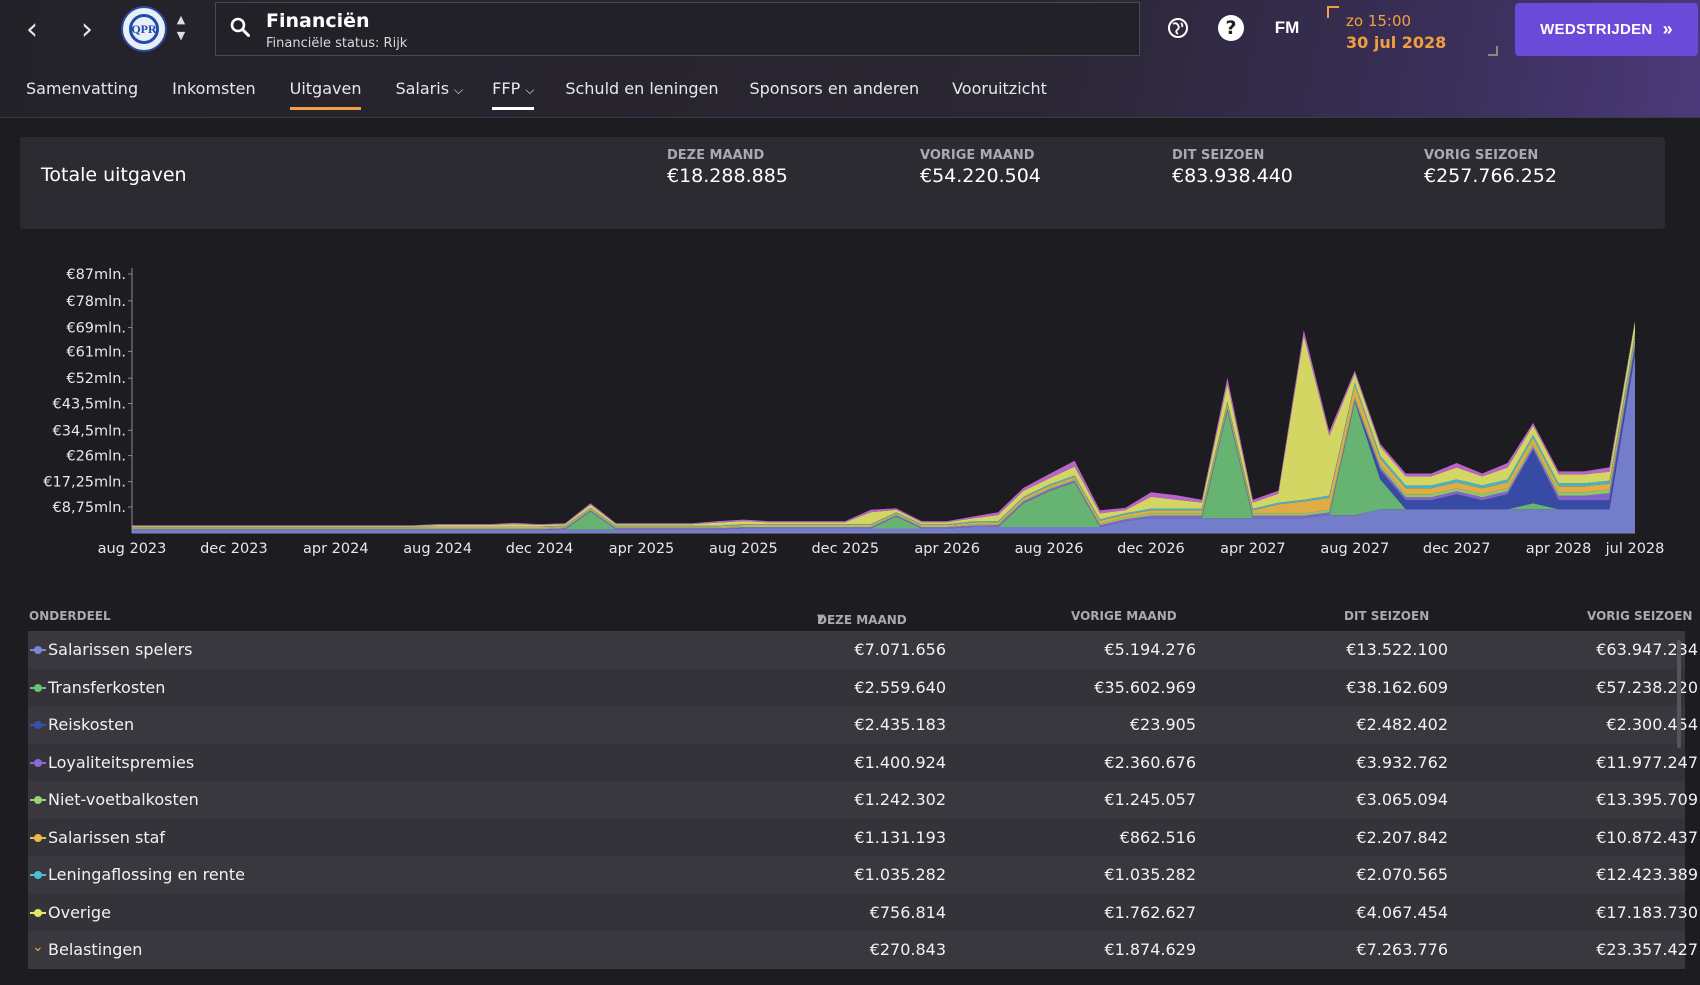 The height and width of the screenshot is (985, 1700). I want to click on x-tick-label: apr 2027, so click(1253, 549).